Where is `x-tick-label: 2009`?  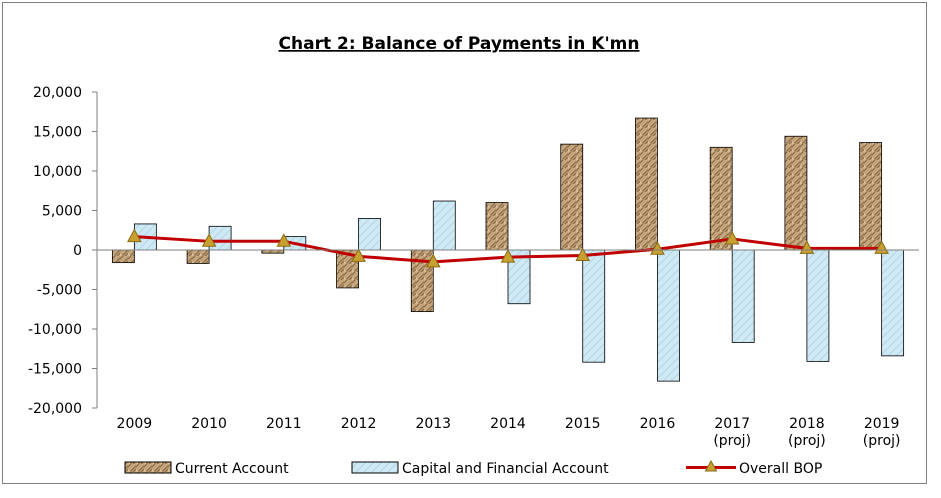 x-tick-label: 2009 is located at coordinates (135, 424).